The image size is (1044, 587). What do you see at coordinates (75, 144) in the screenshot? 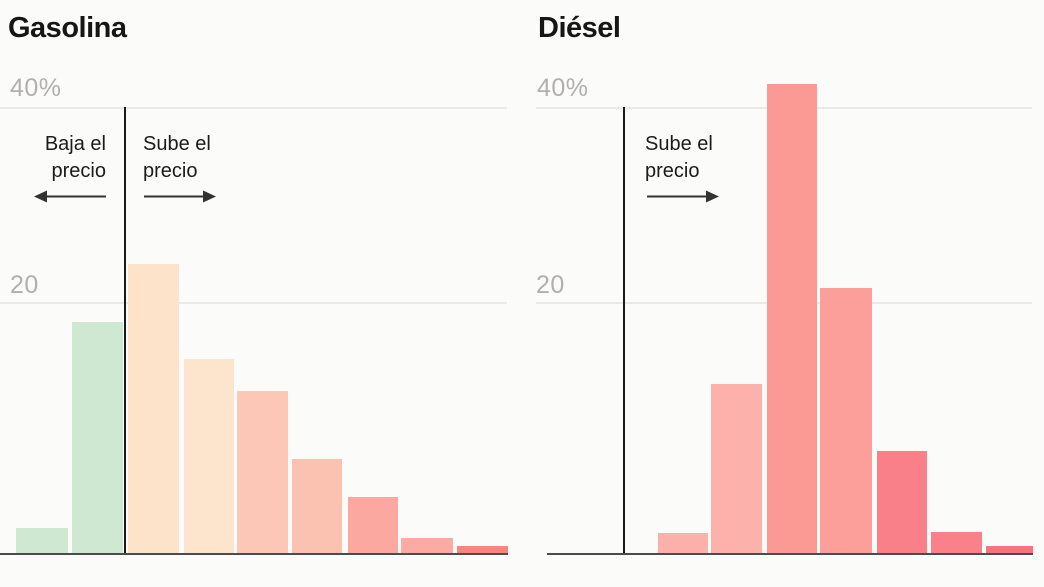
I see `annotation-line: Baja el` at bounding box center [75, 144].